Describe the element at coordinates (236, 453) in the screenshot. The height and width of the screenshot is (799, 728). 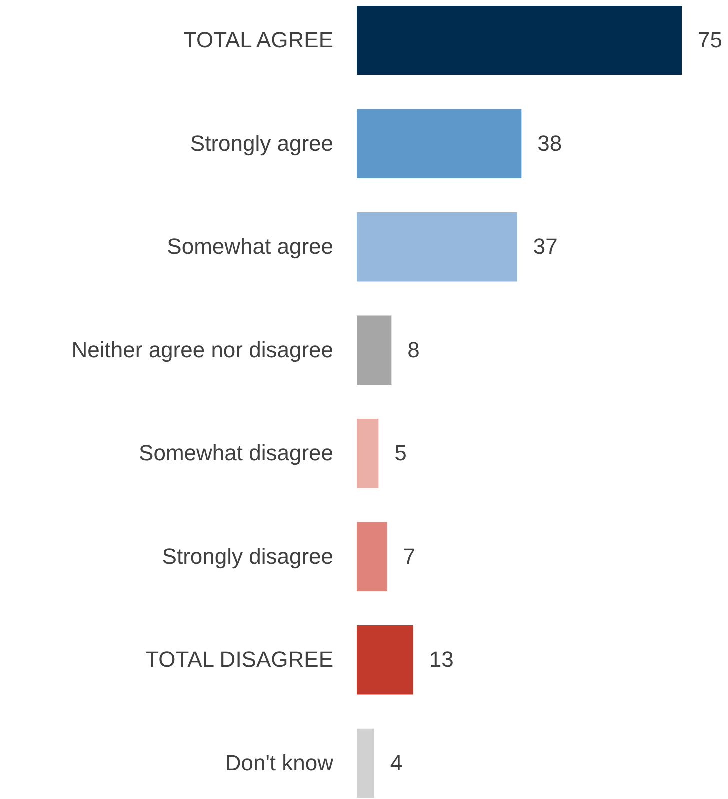
I see `y-tick-label: Somewhat disagree` at that location.